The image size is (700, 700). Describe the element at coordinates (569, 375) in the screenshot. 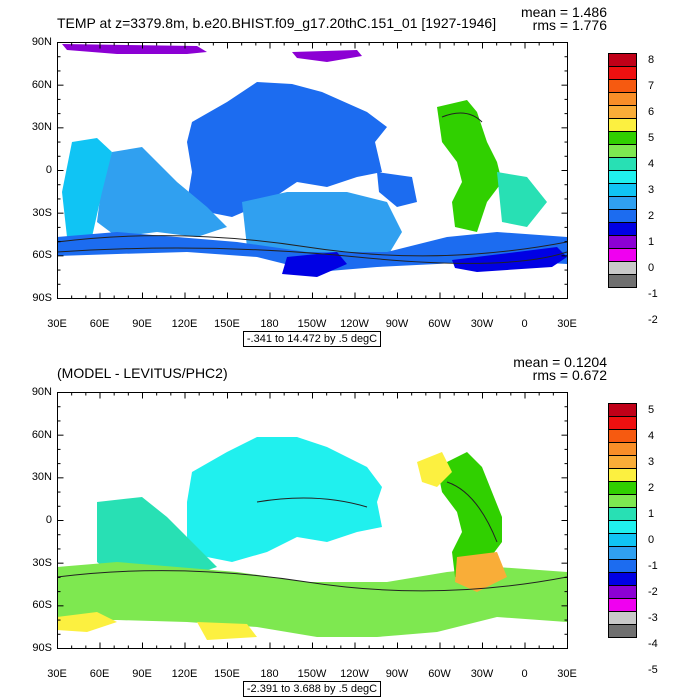

I see `bottom-panel-rms: rms = 0.672` at that location.